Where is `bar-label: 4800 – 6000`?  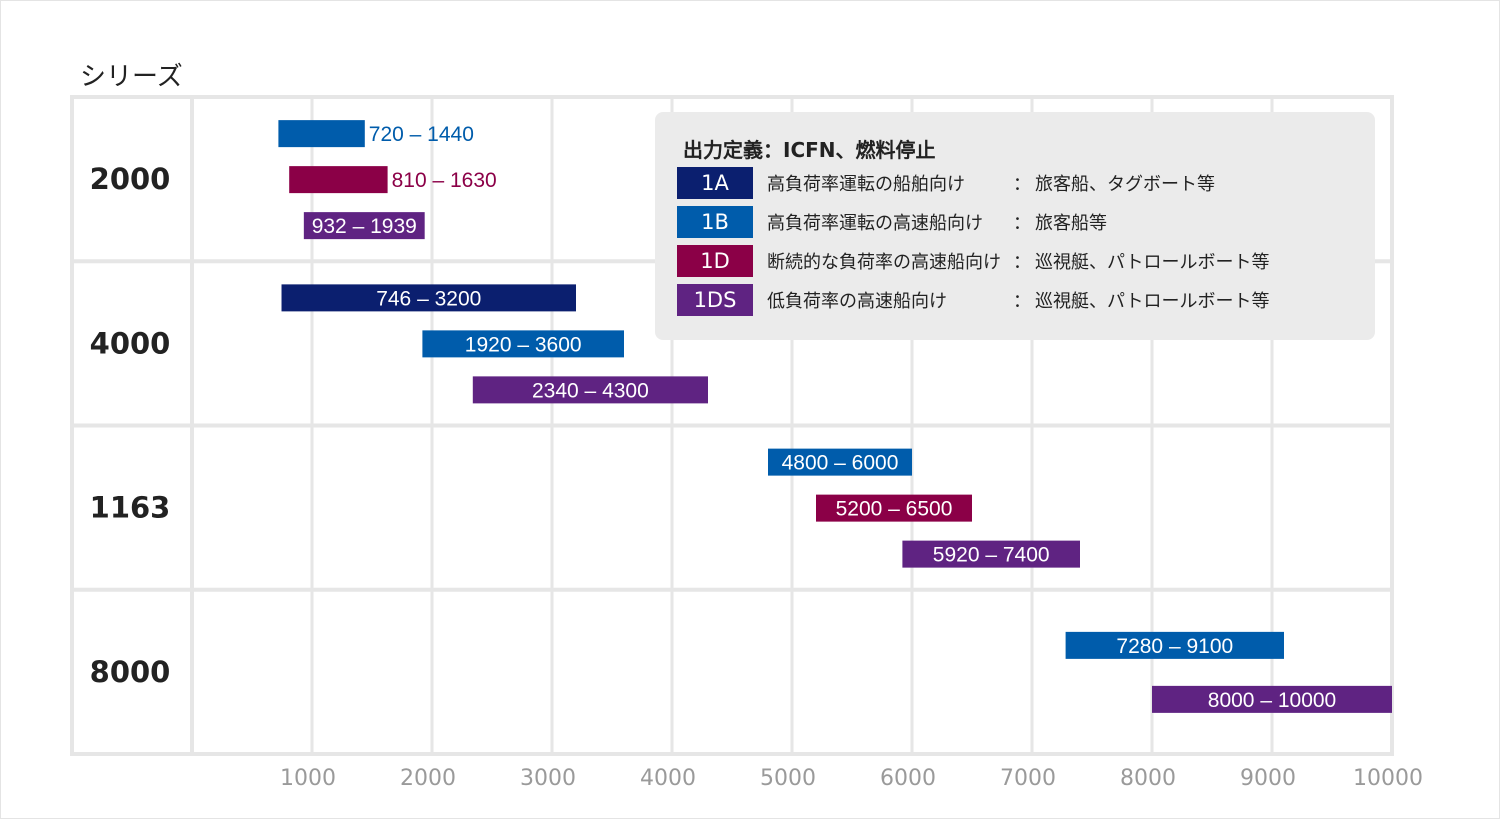
bar-label: 4800 – 6000 is located at coordinates (840, 463).